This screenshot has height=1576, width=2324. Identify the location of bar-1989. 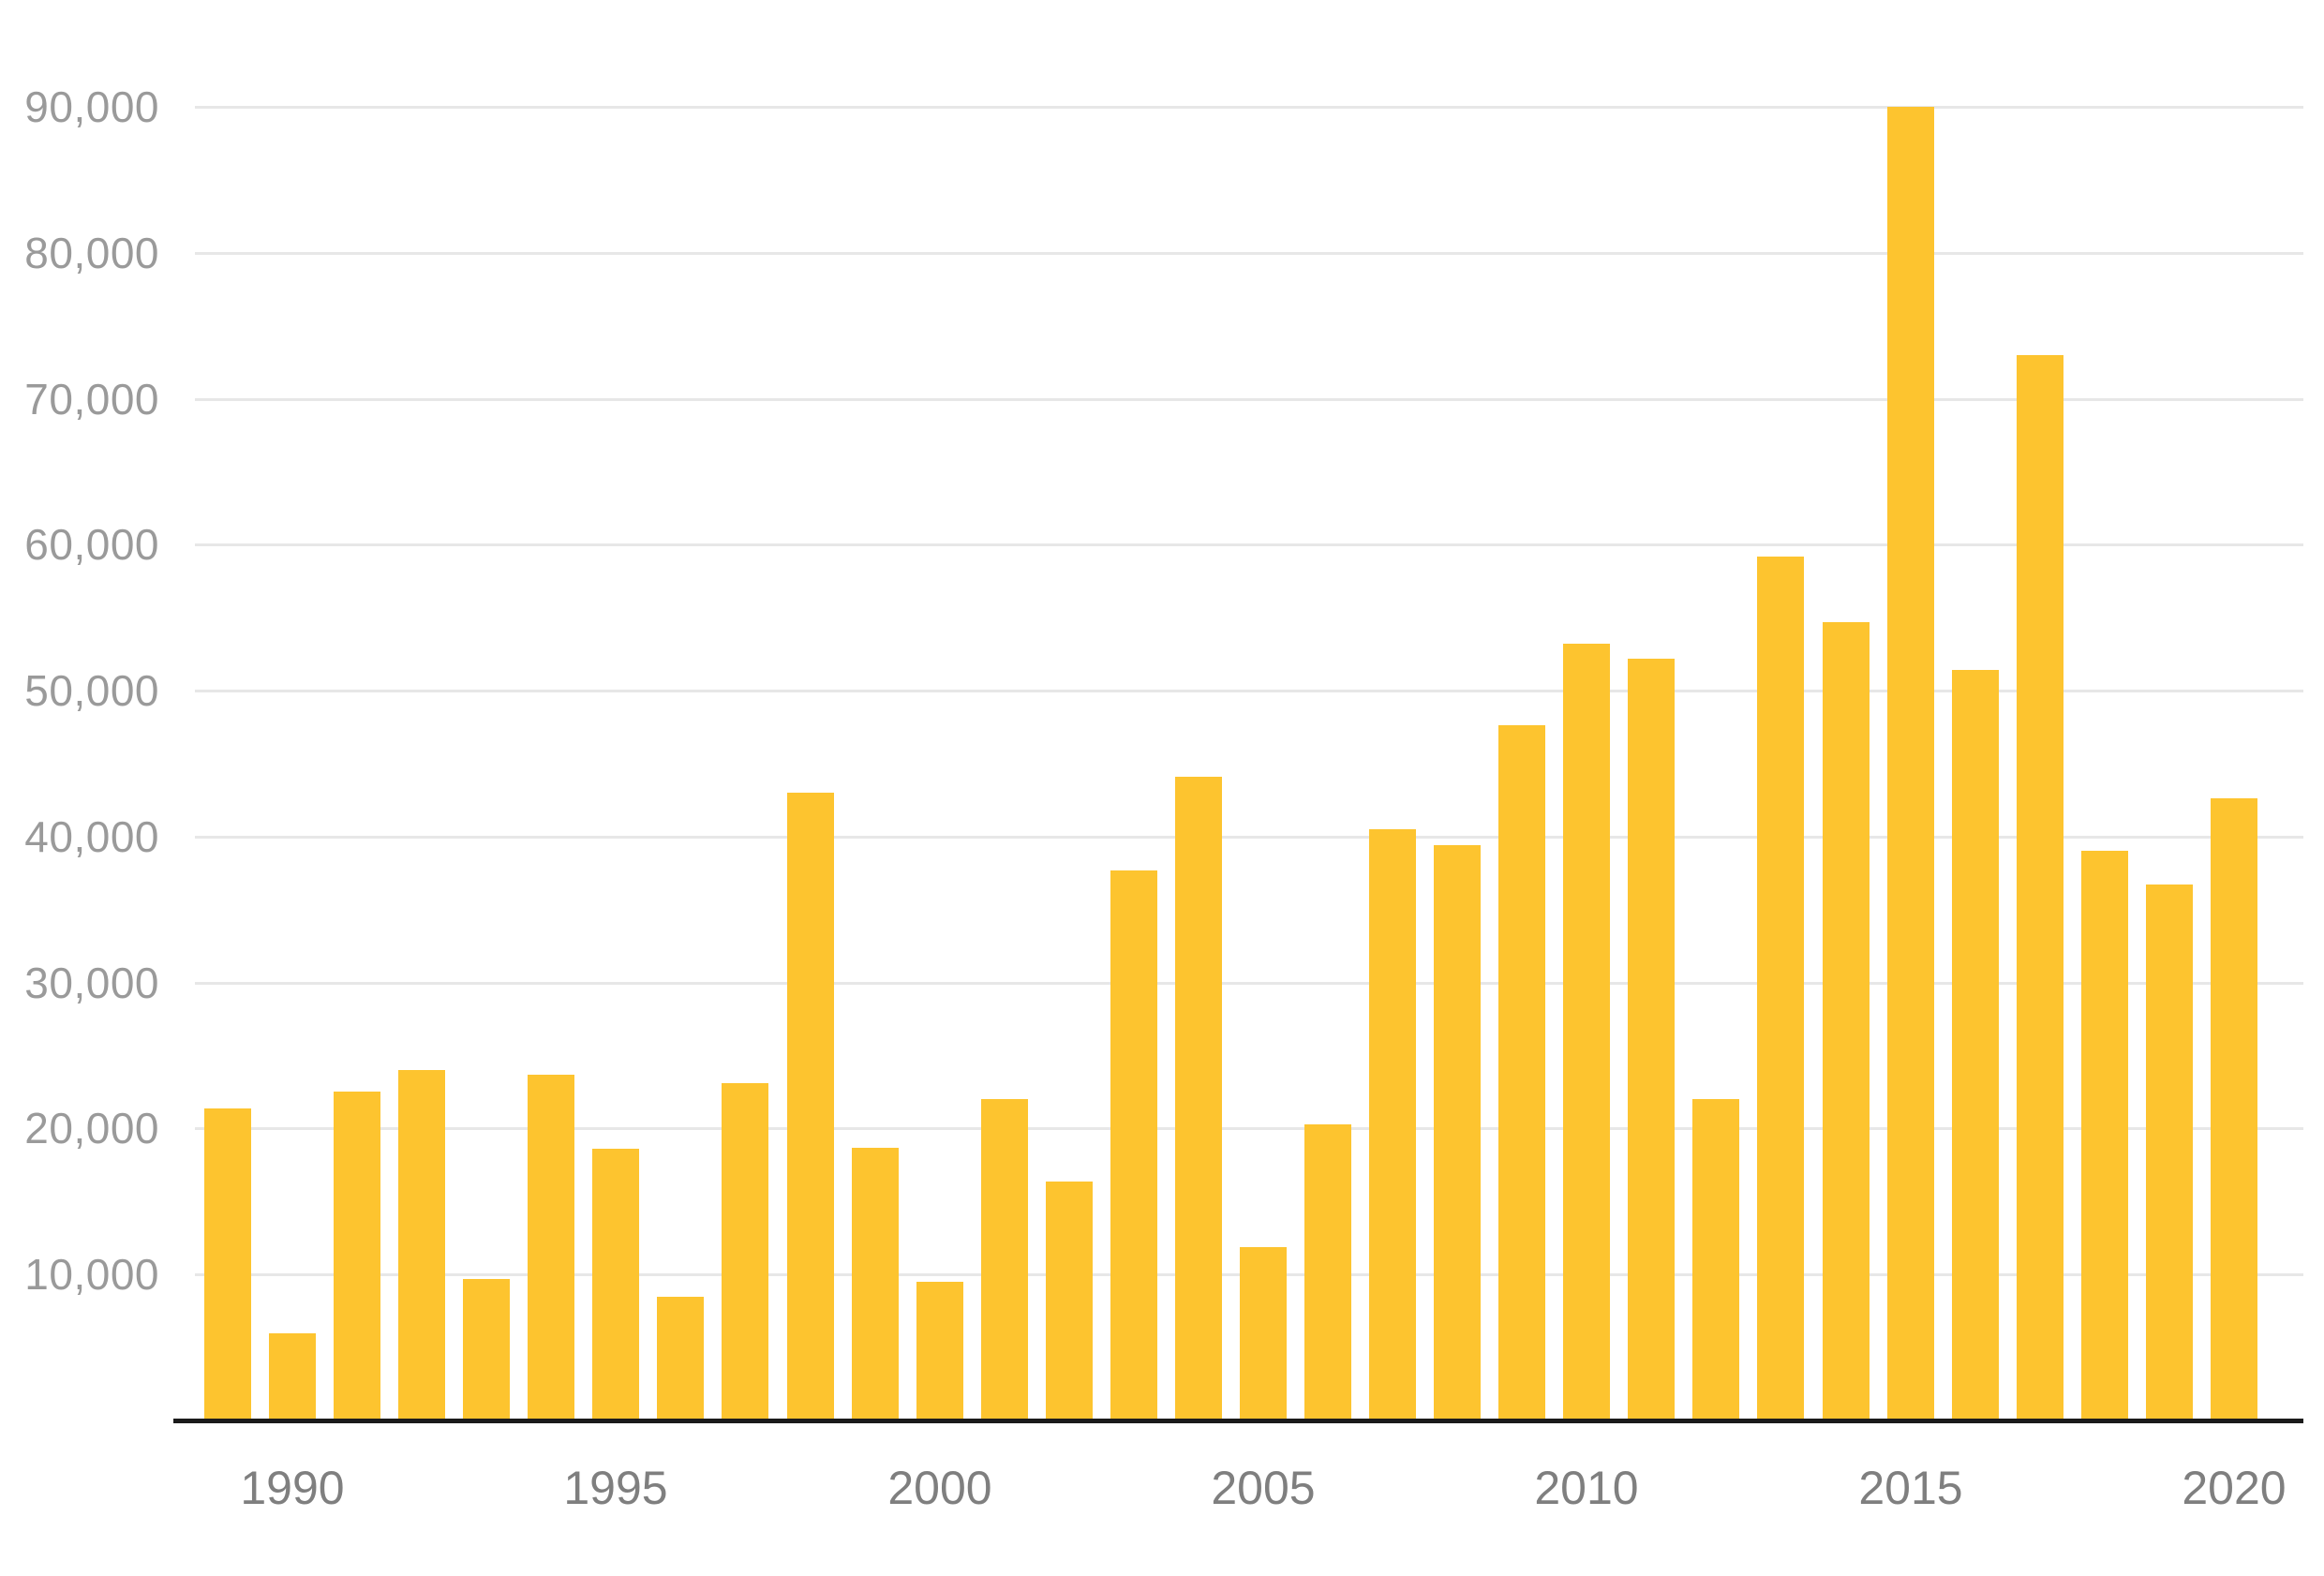
(227, 1264).